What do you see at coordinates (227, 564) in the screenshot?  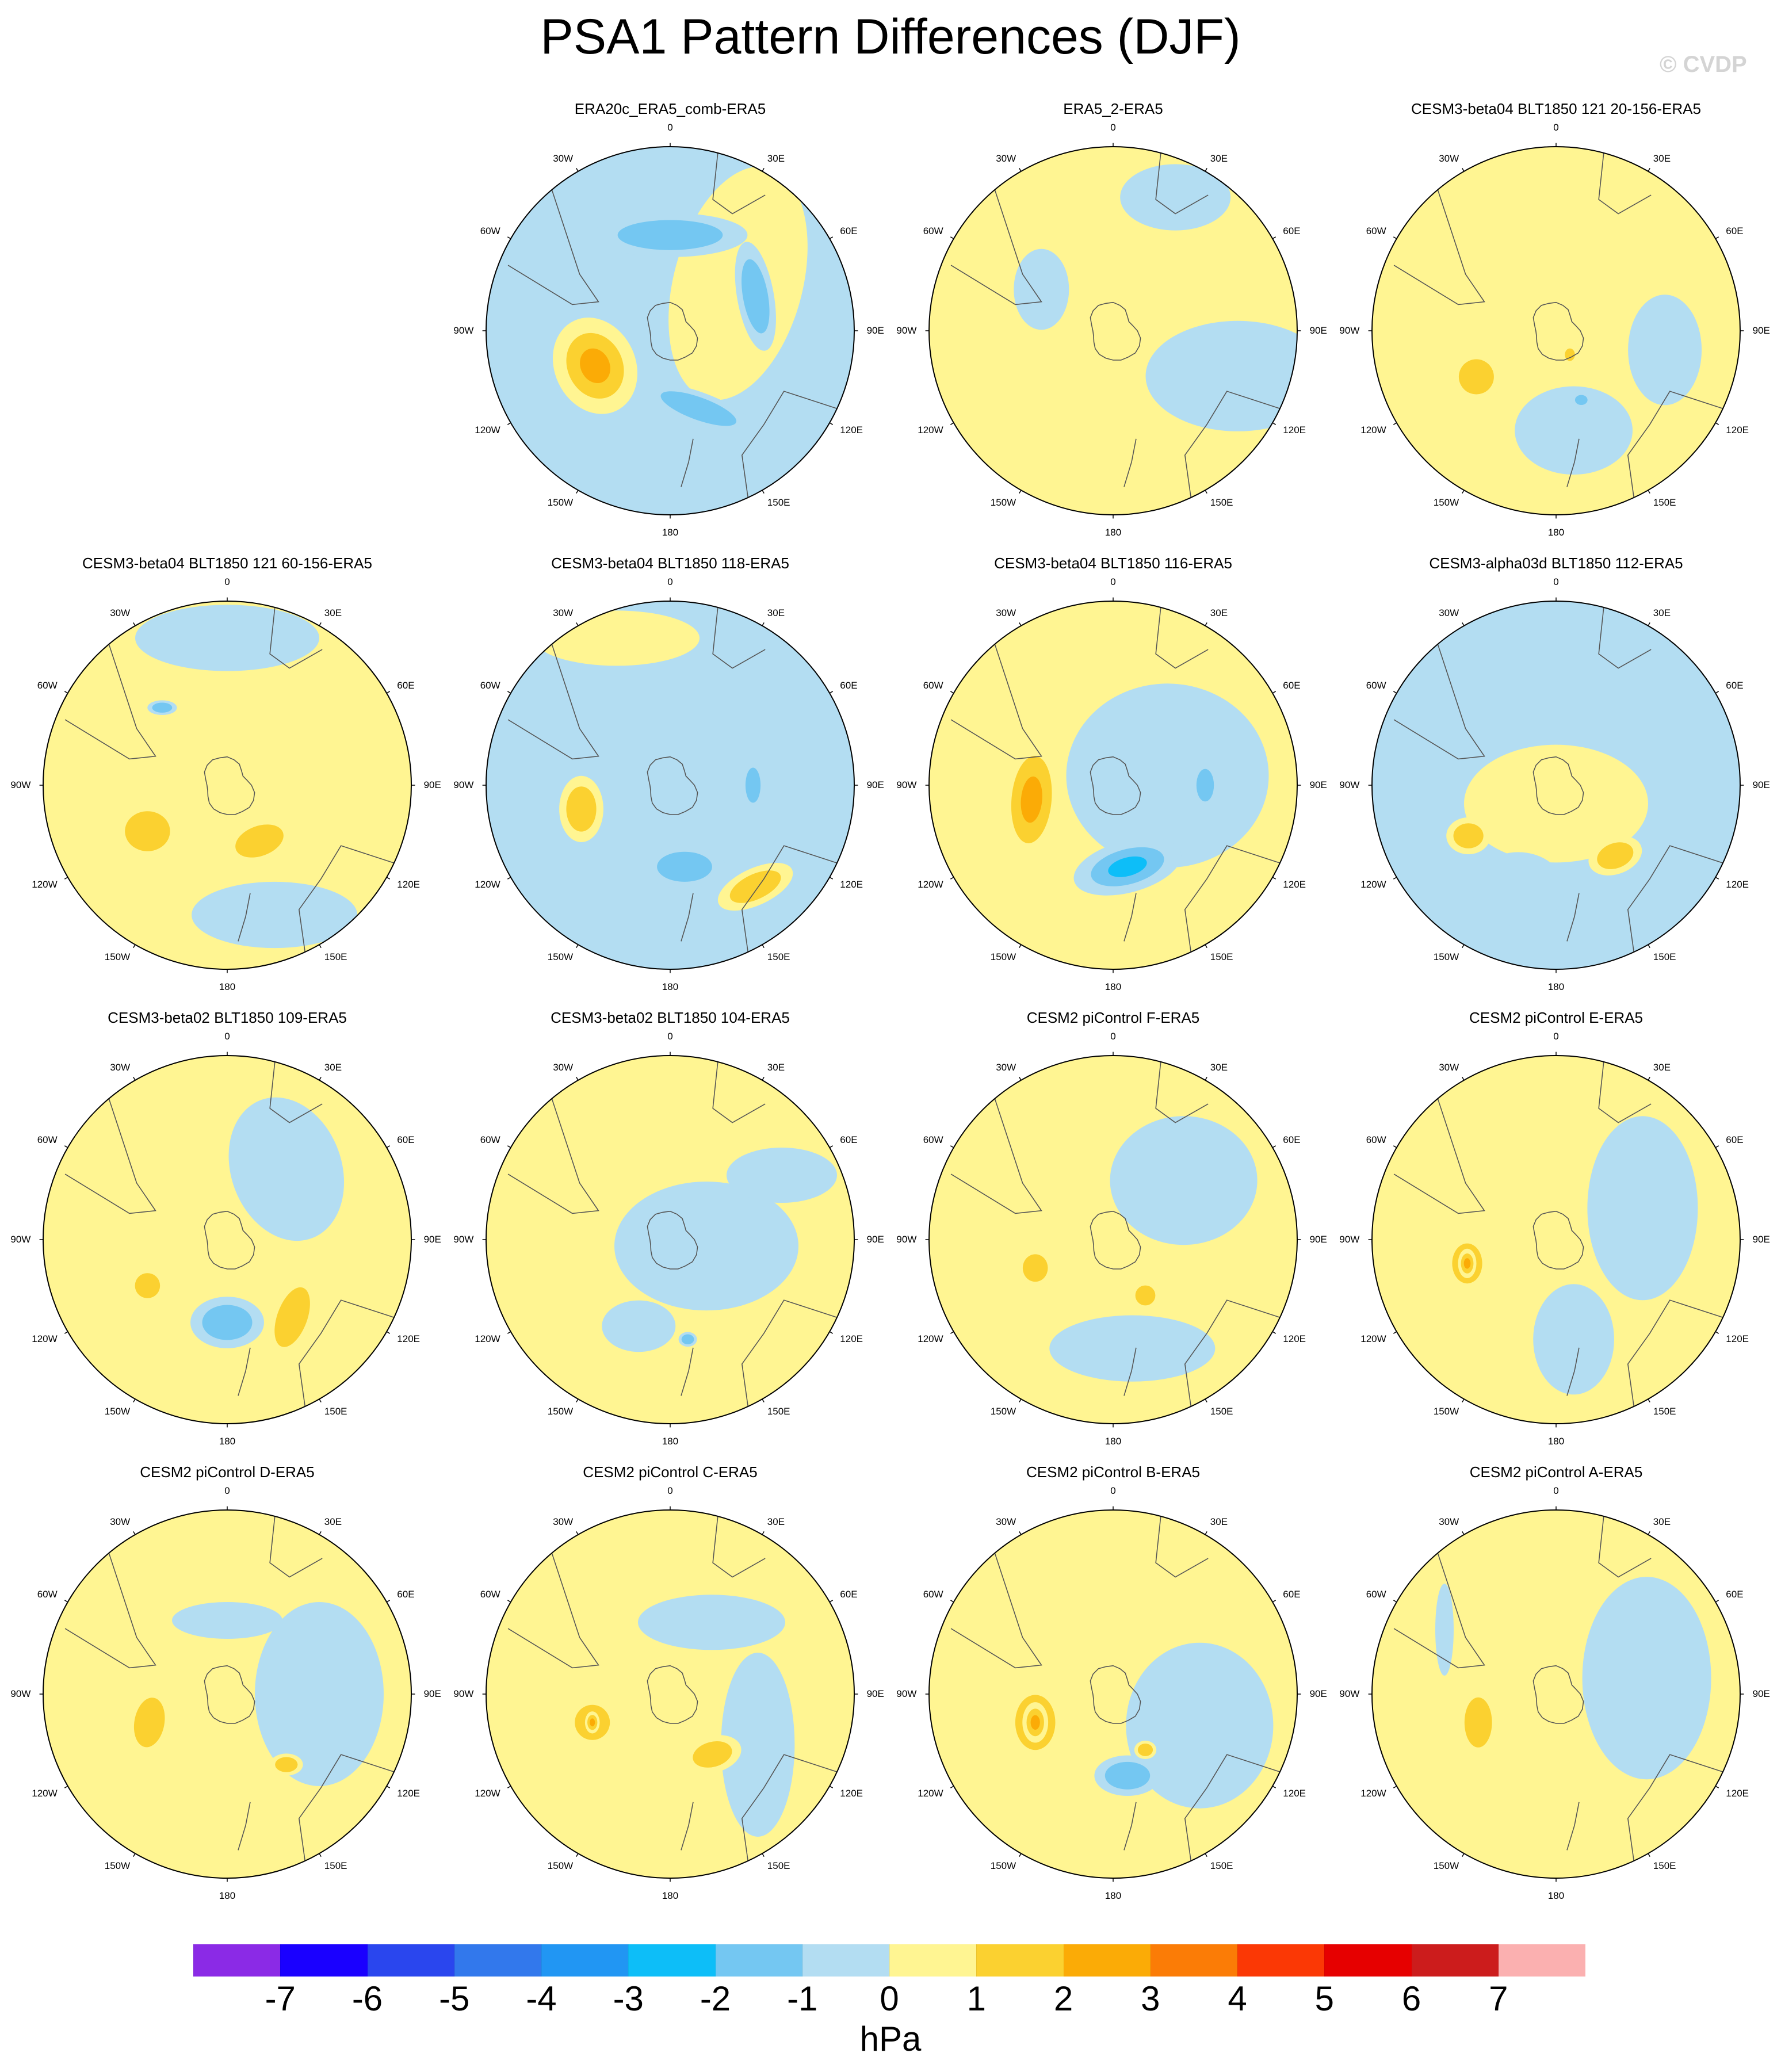 I see `panel-title: CESM3-beta04 BLT1850 121 60-156-ERA5` at bounding box center [227, 564].